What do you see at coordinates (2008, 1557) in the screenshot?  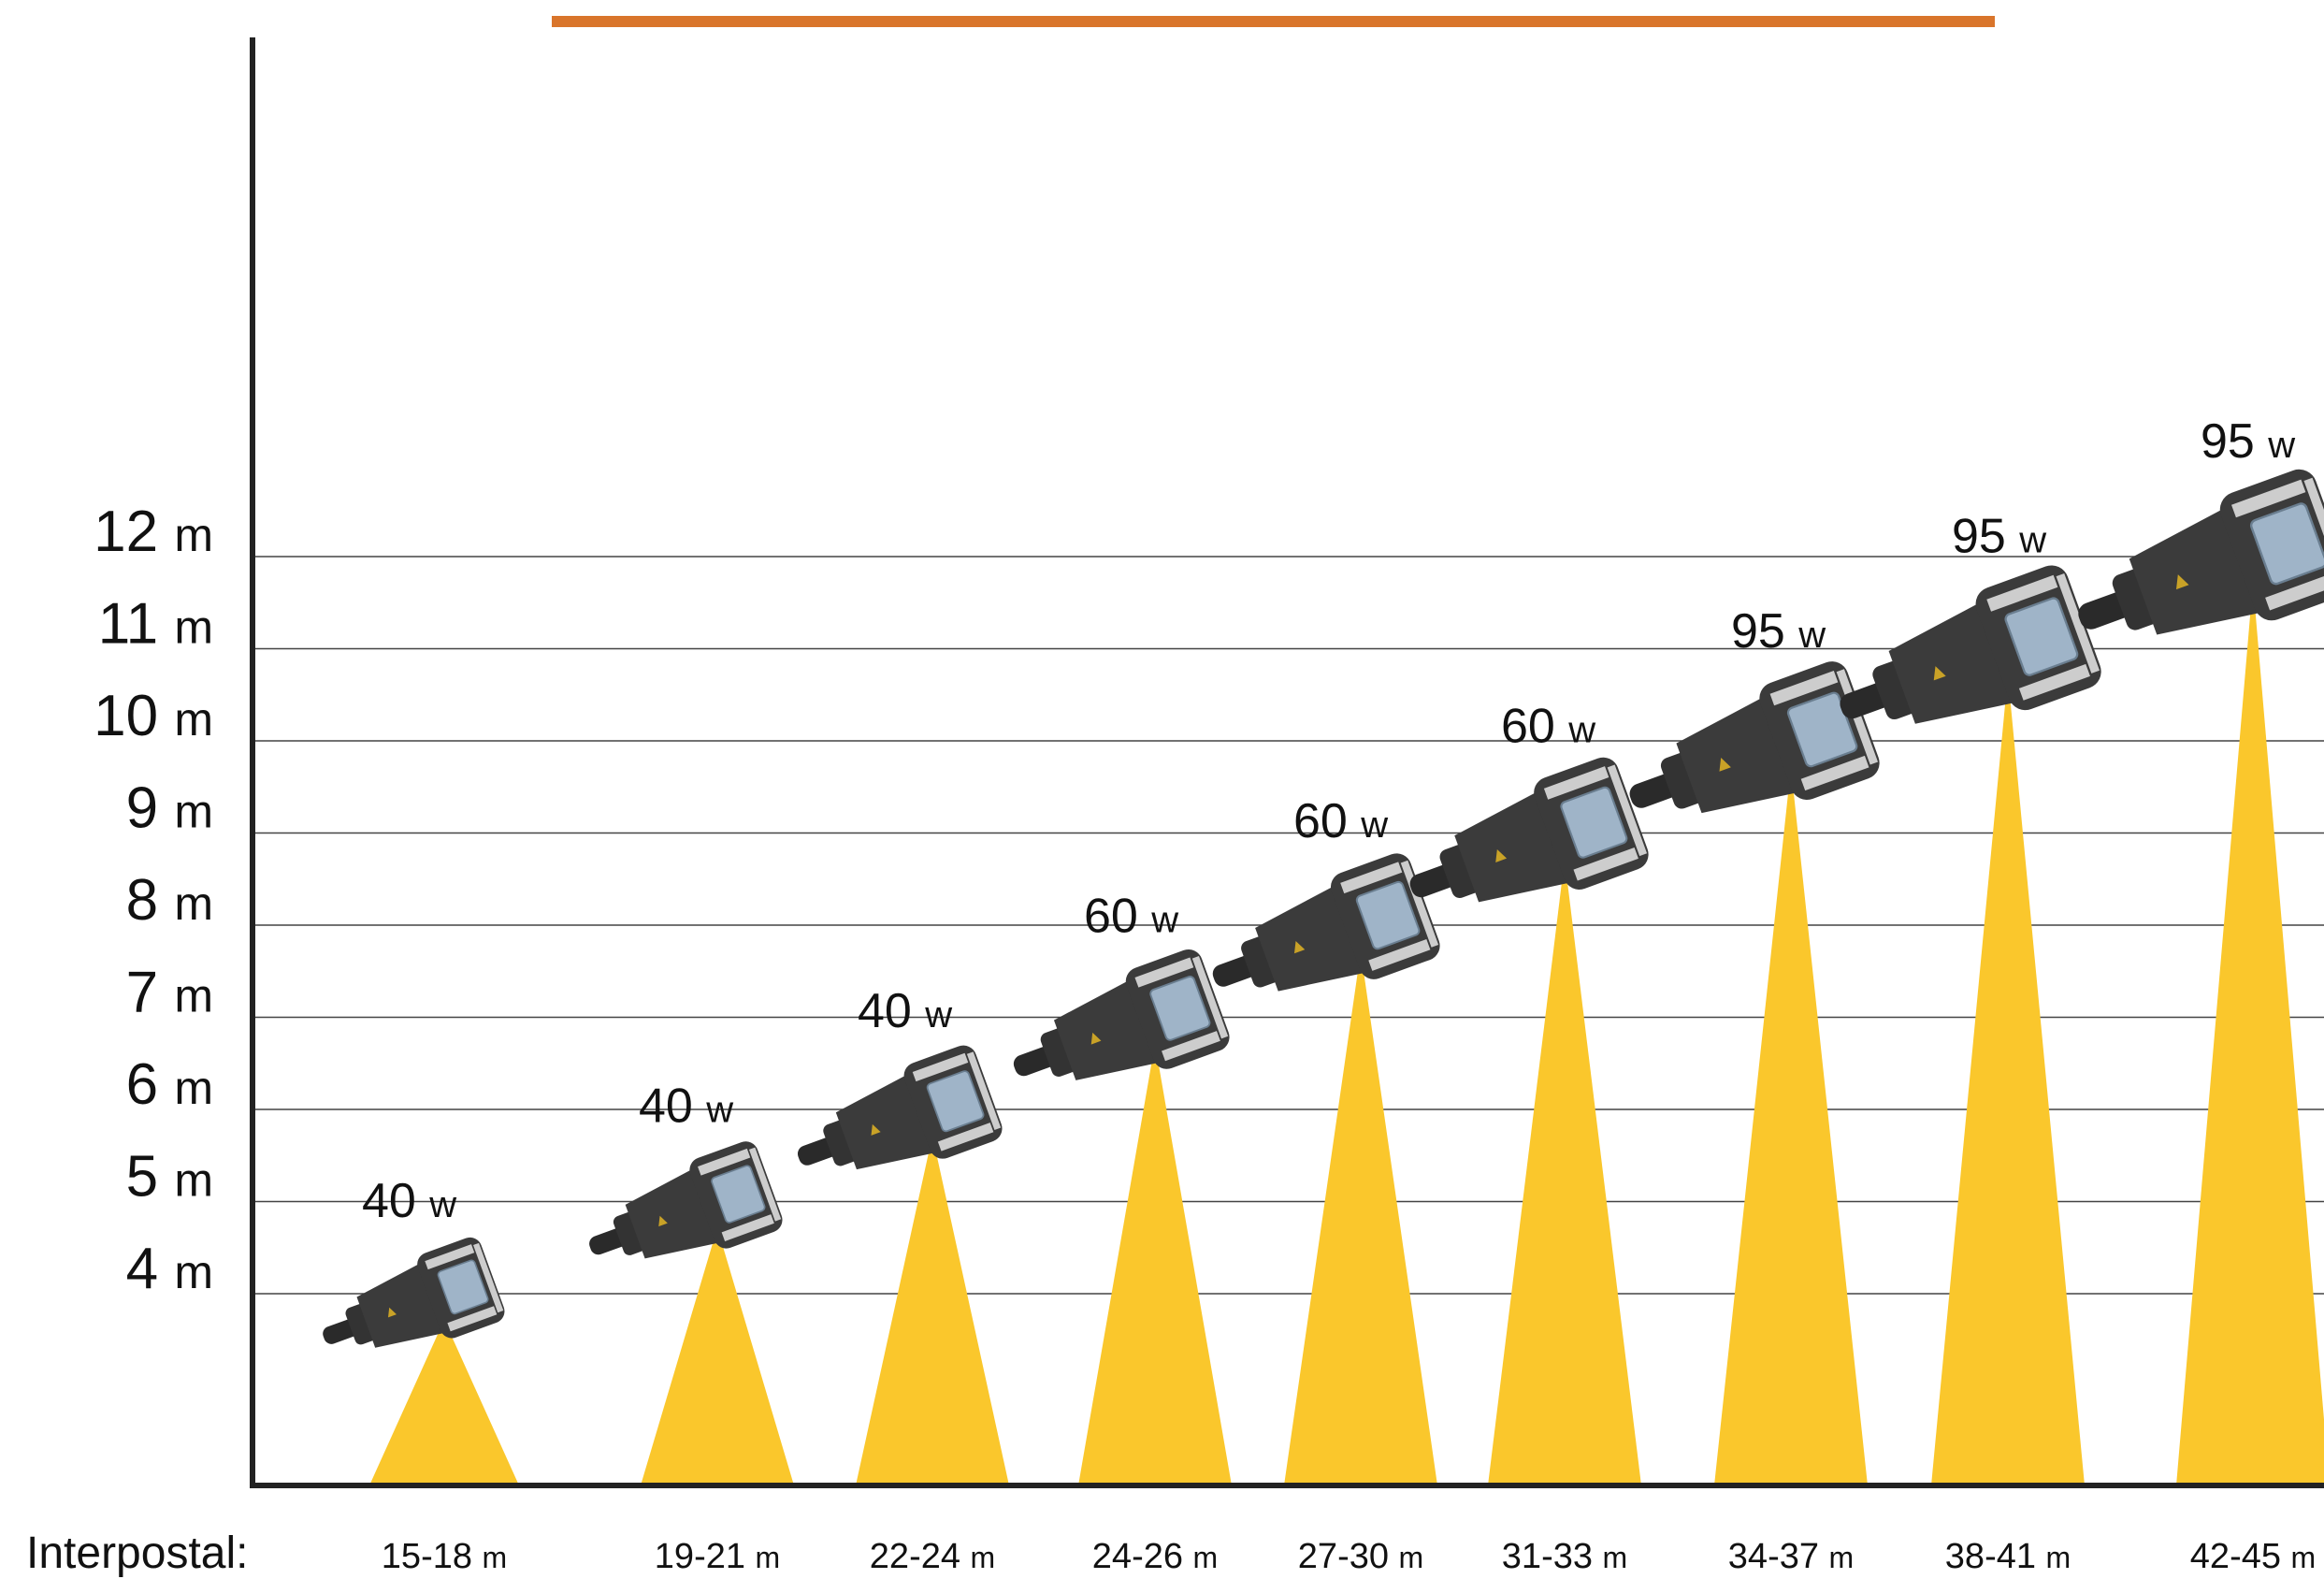 I see `x-tick-label: 38-41 m` at bounding box center [2008, 1557].